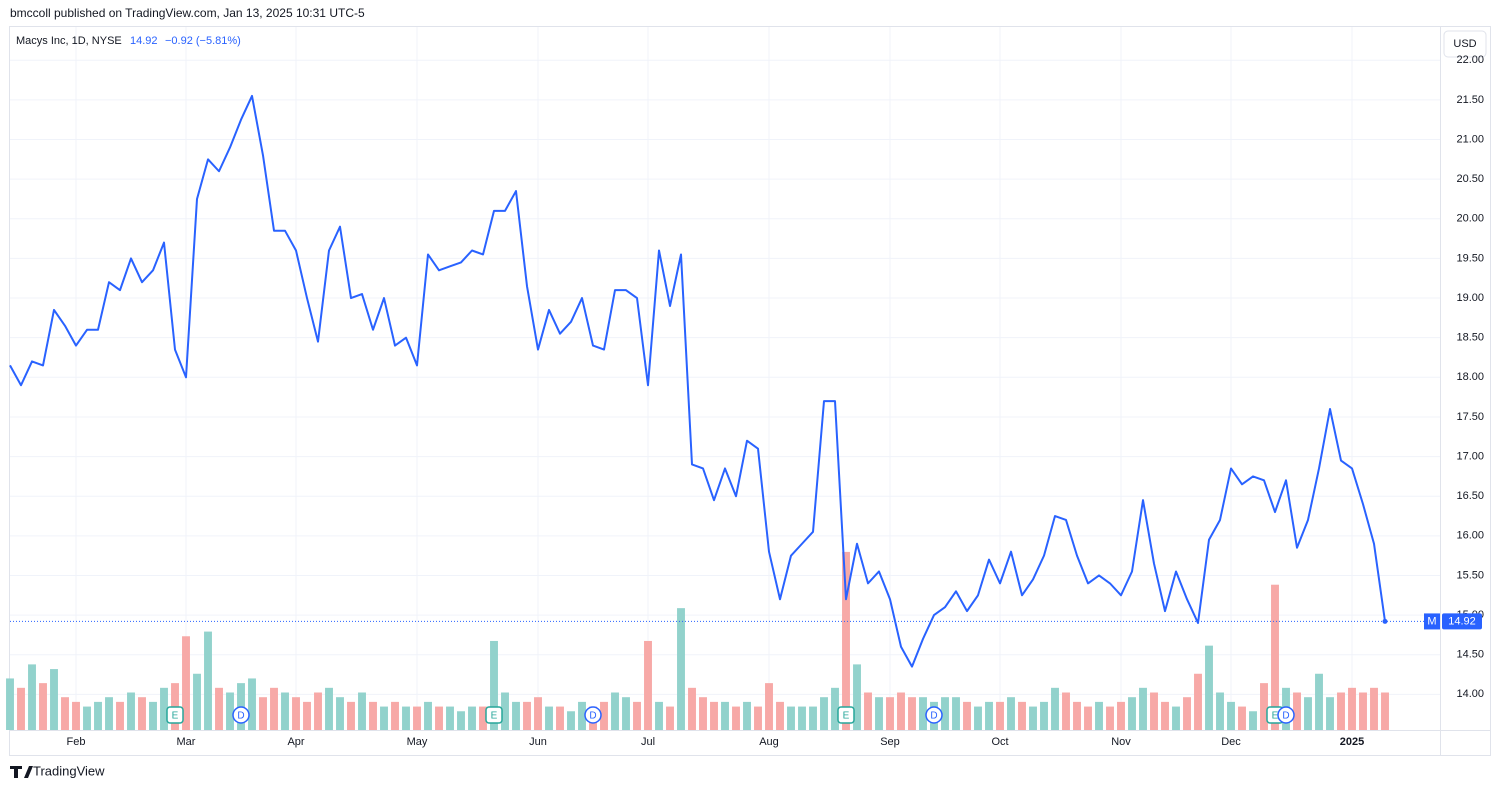 The width and height of the screenshot is (1500, 794). Describe the element at coordinates (538, 742) in the screenshot. I see `x-tick-label: Jun` at that location.